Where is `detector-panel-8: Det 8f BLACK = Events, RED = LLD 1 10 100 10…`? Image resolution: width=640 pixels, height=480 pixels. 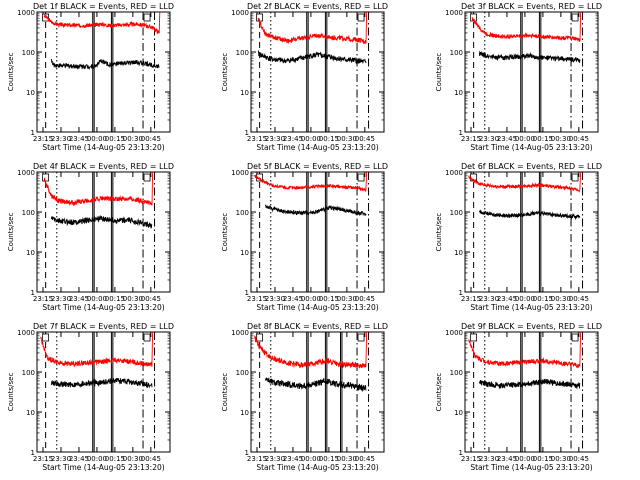 detector-panel-8: Det 8f BLACK = Events, RED = LLD 1 10 100 10… is located at coordinates (304, 397).